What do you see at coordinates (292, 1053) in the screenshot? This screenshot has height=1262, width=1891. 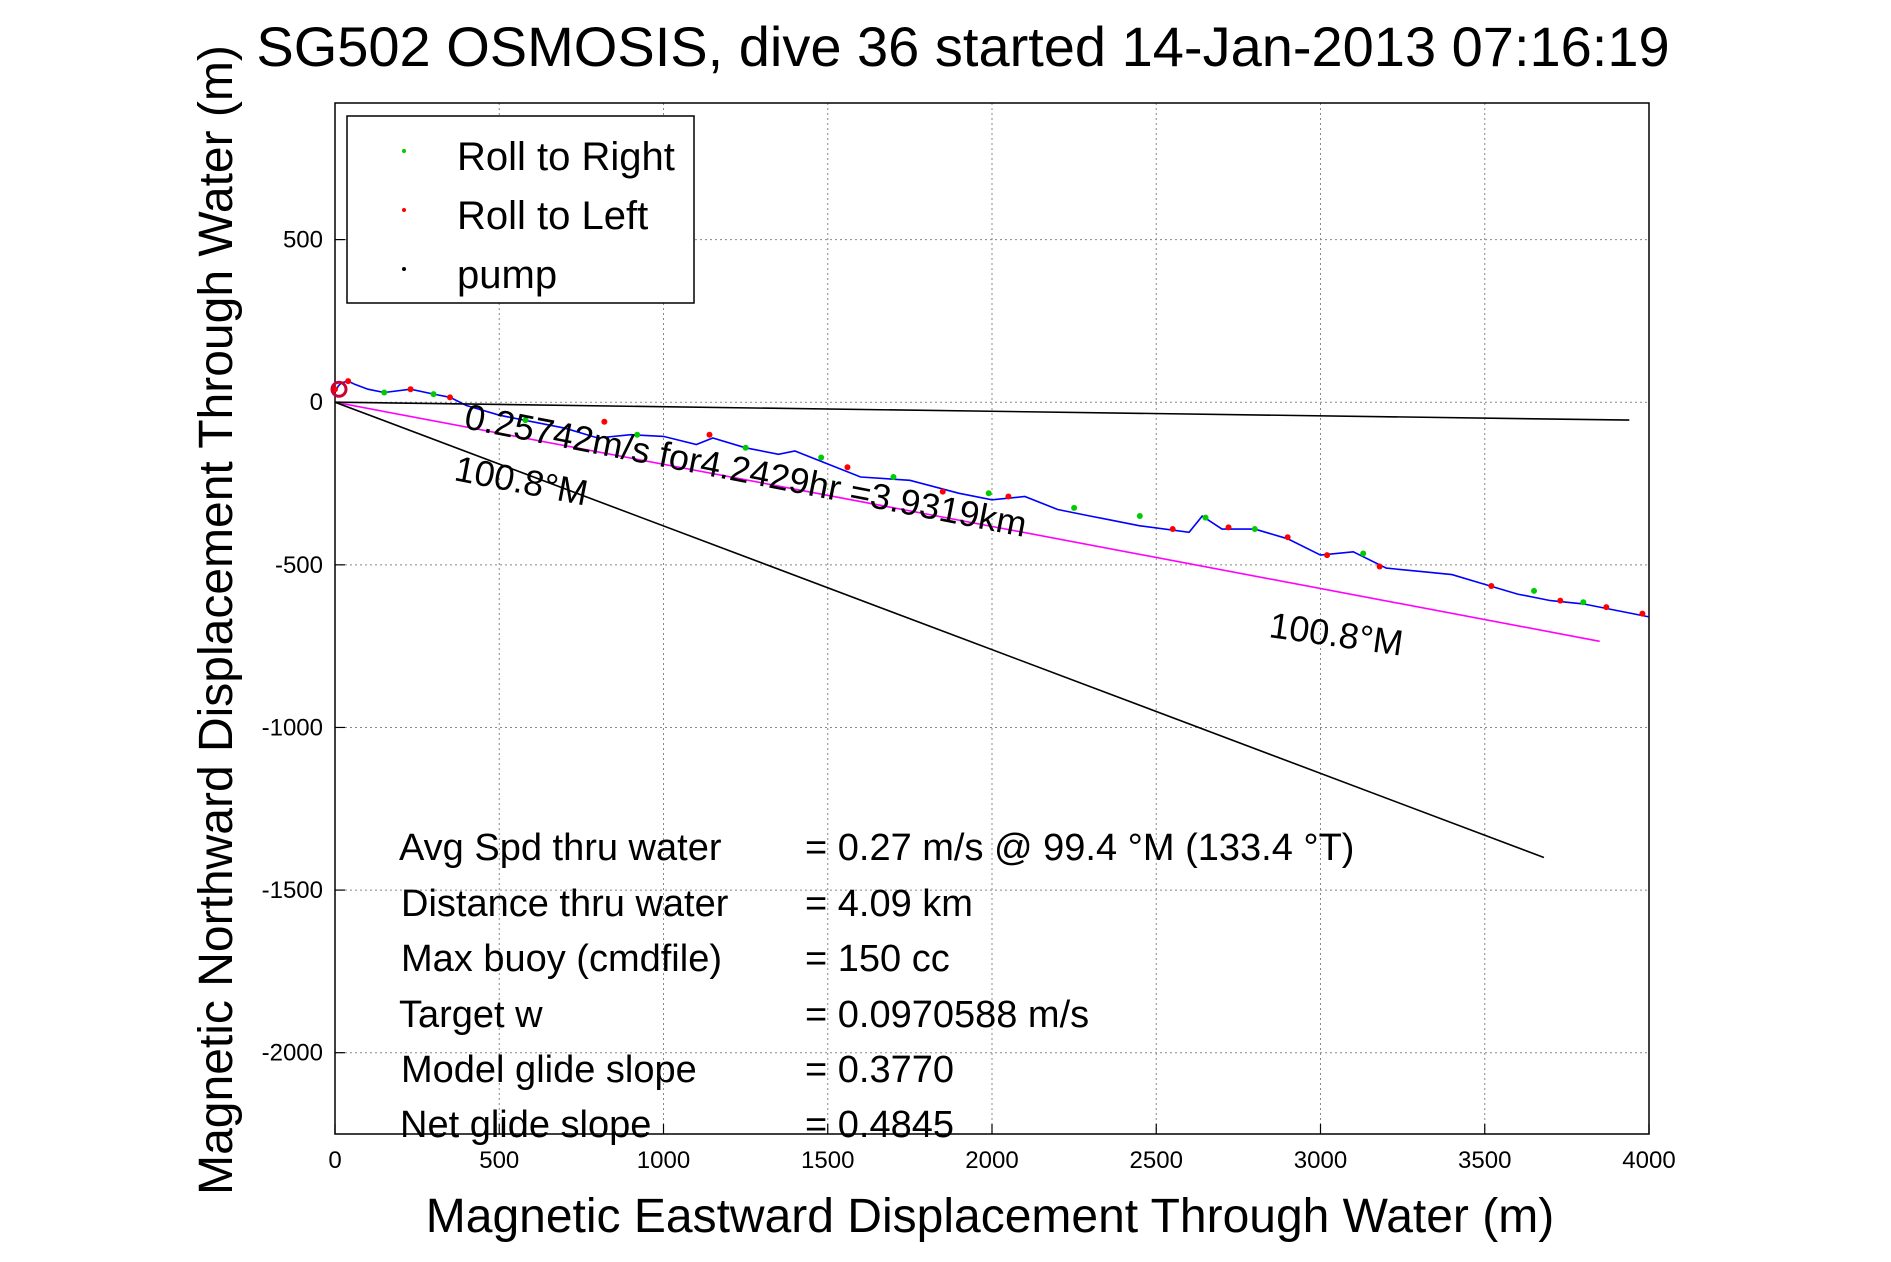 I see `y-tick-label: -2000` at bounding box center [292, 1053].